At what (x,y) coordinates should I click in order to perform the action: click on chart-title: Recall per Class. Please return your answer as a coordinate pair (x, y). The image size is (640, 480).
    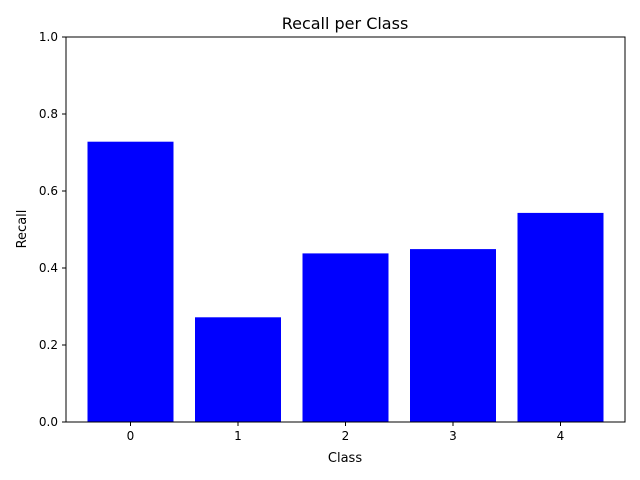
    Looking at the image, I should click on (345, 23).